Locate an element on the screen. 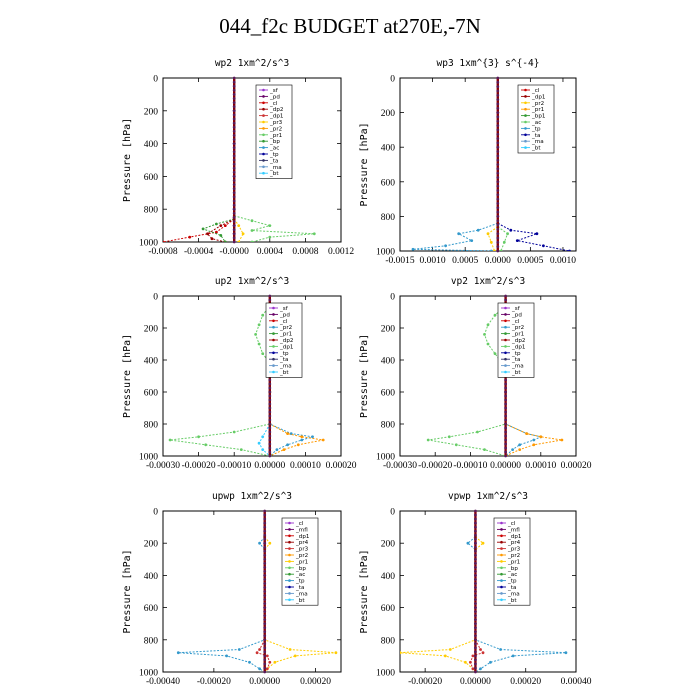 The height and width of the screenshot is (700, 700). legend-label: _bt is located at coordinates (512, 601).